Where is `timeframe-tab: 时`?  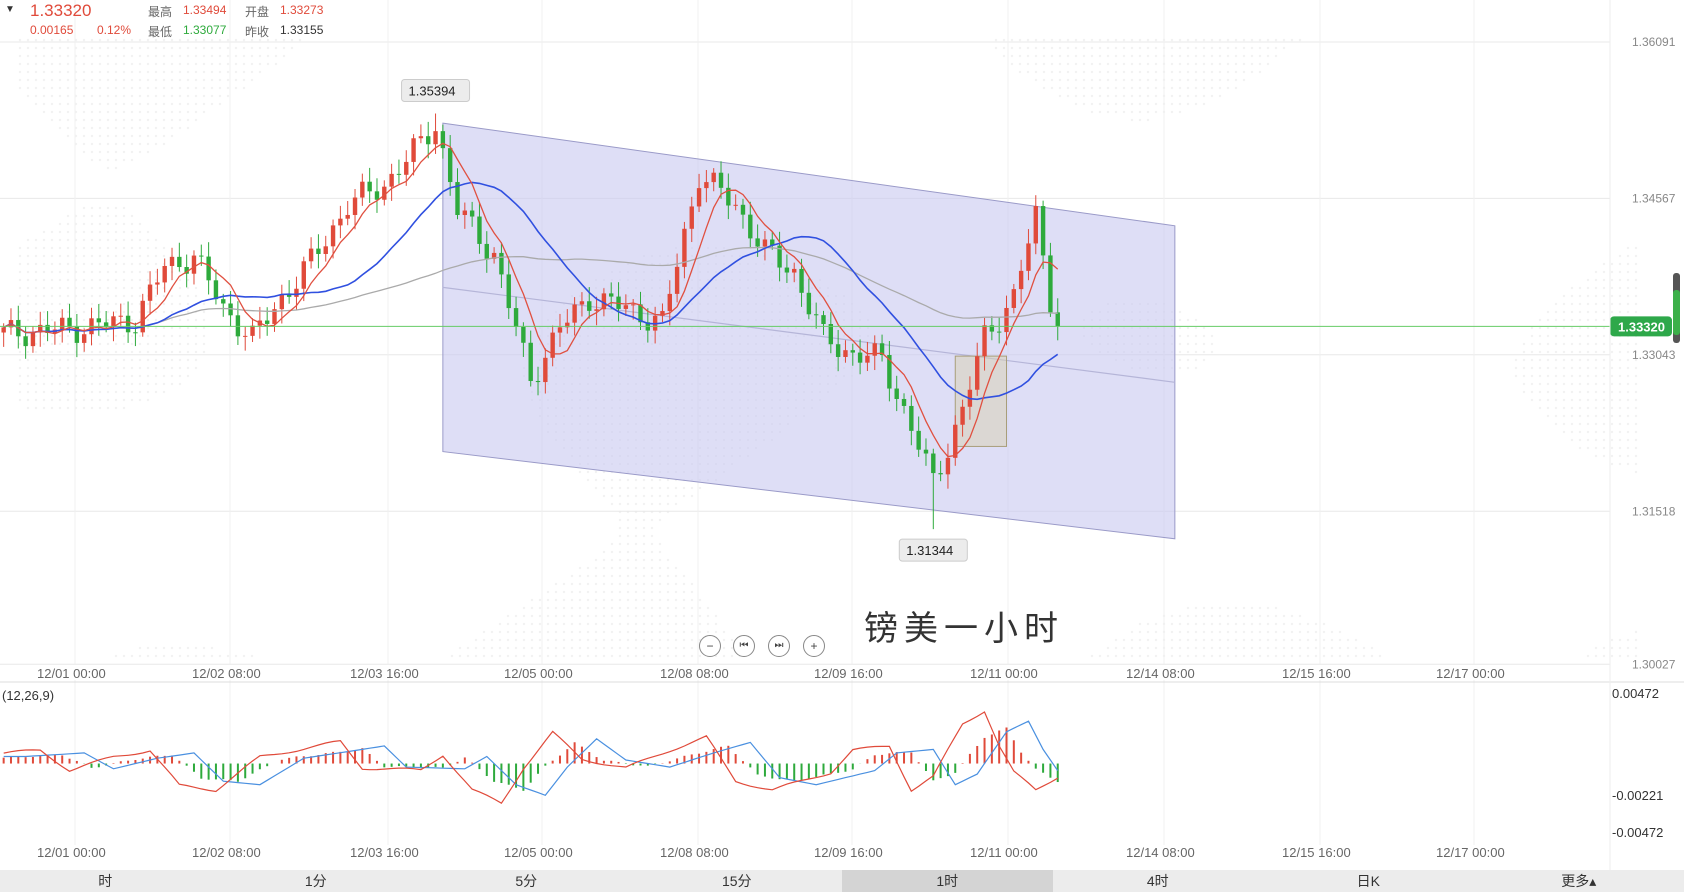
timeframe-tab: 时 is located at coordinates (105, 881).